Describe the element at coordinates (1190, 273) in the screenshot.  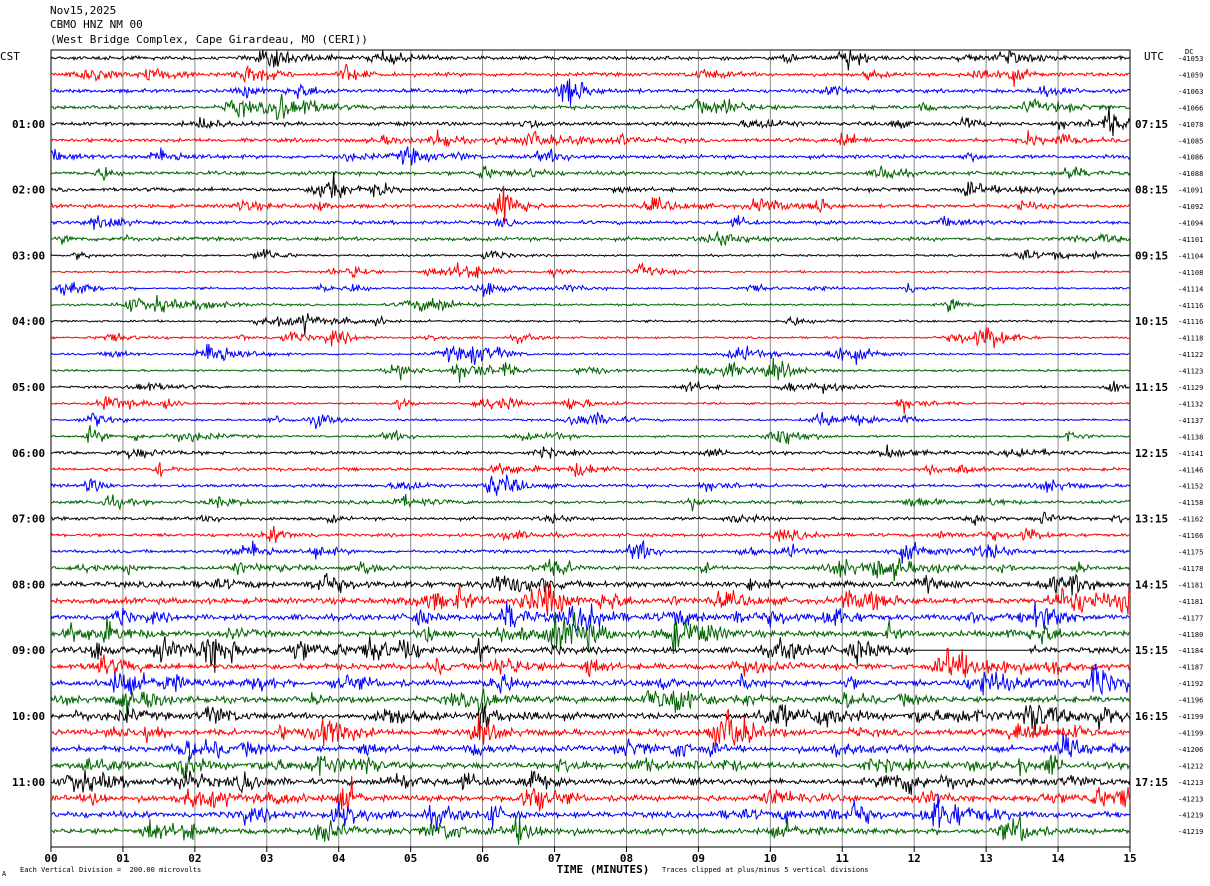
I see `dc-offset-label: -41108` at that location.